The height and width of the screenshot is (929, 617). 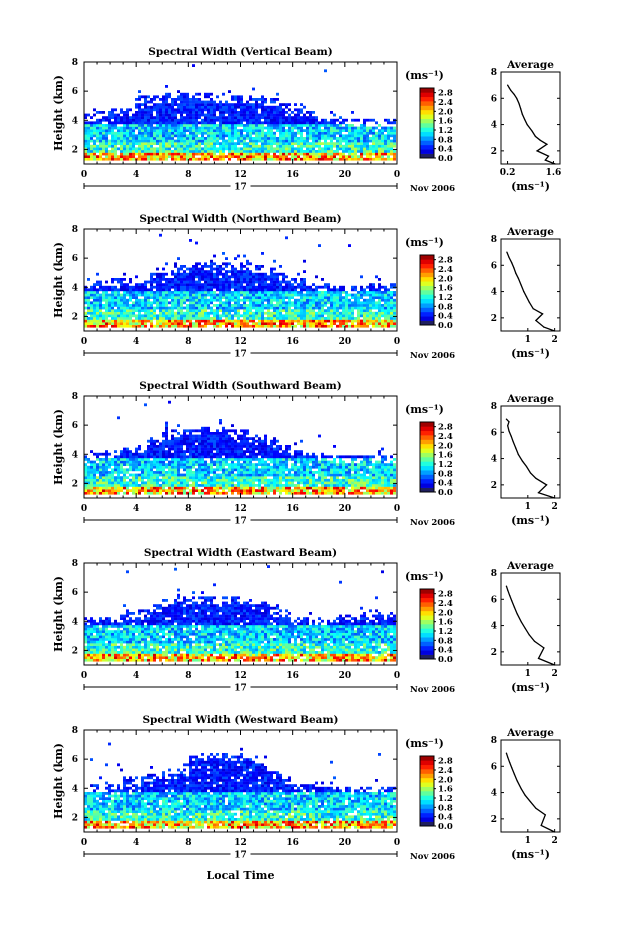 I want to click on colorbar-segment, so click(x=427, y=318).